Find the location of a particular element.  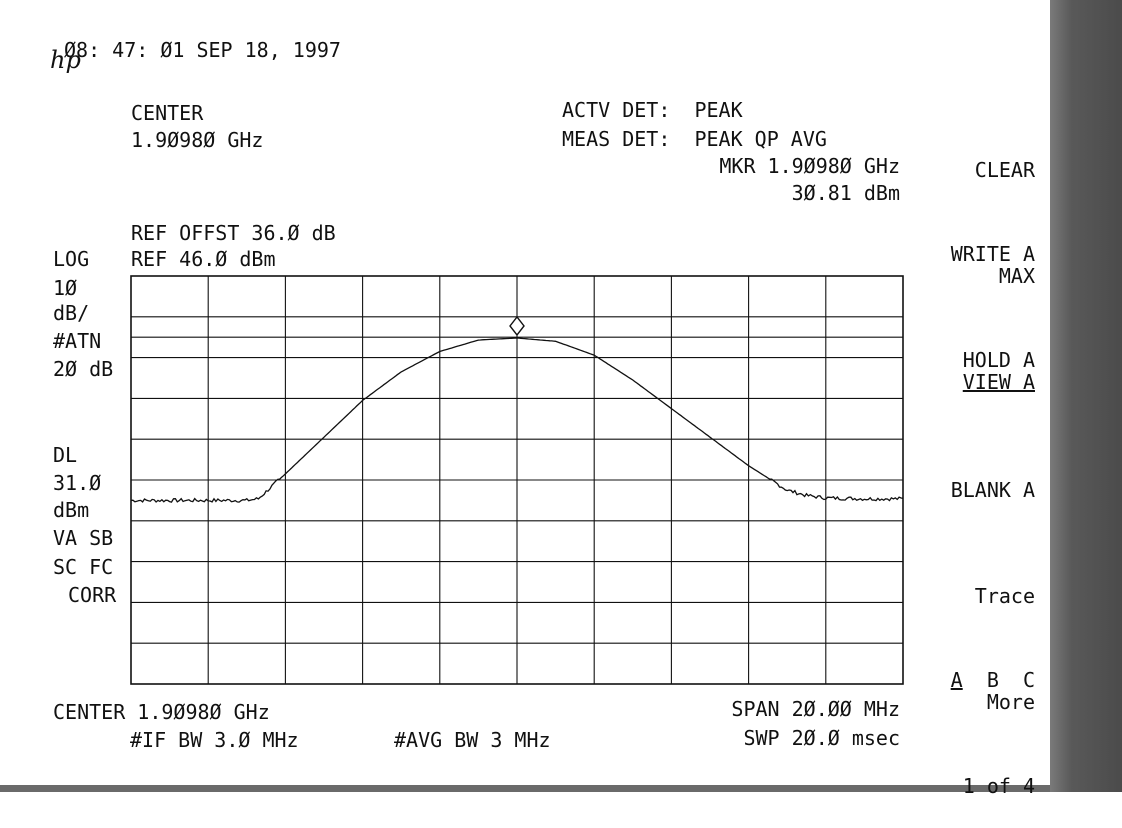

softkey-clear-write-a: CLEAR WRITE A is located at coordinates (935, 198).